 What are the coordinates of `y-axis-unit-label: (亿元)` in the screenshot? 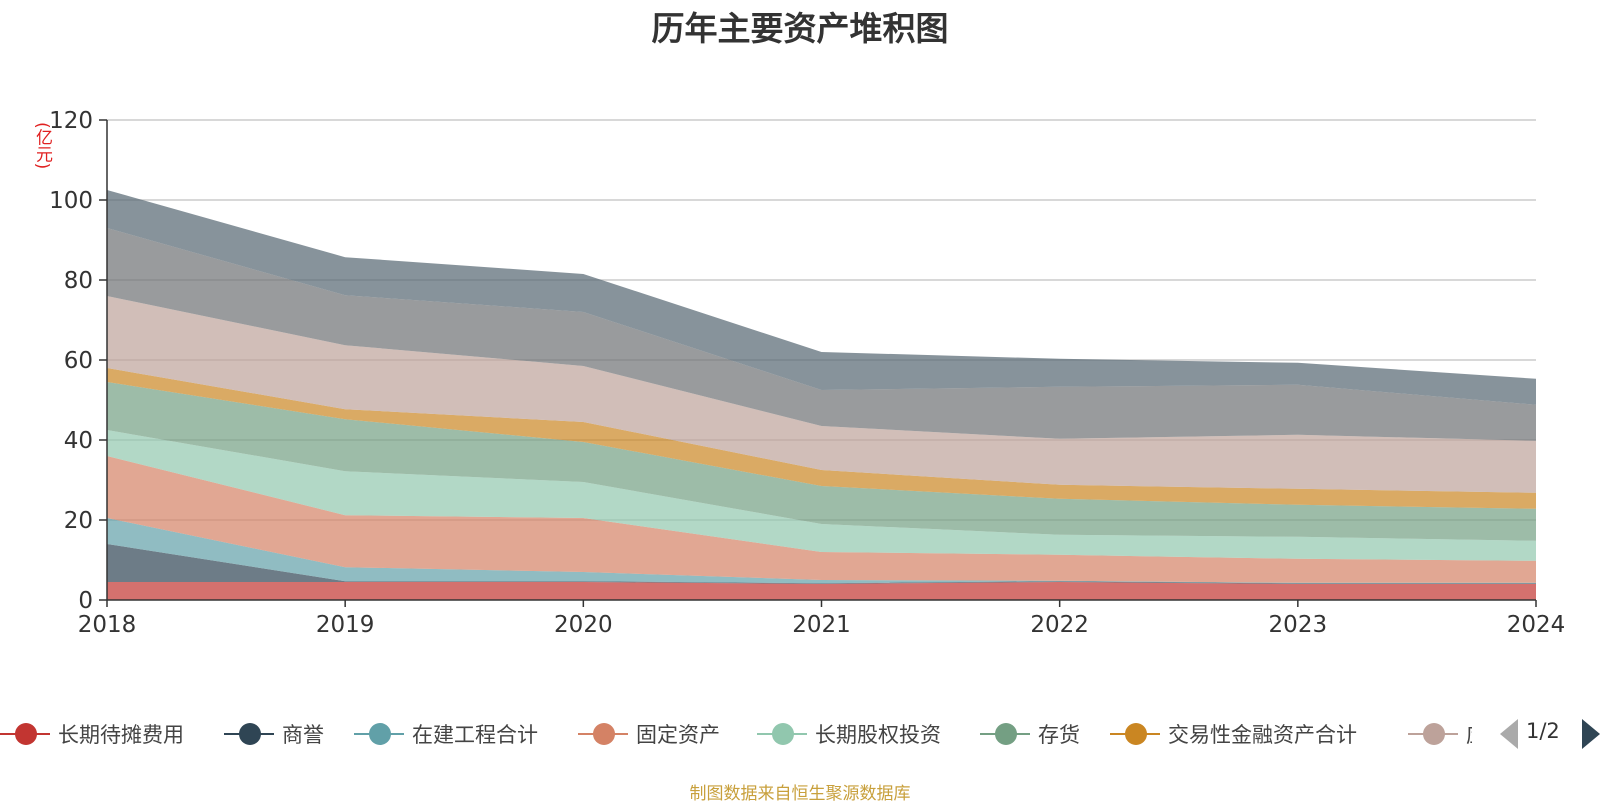 It's located at (42, 146).